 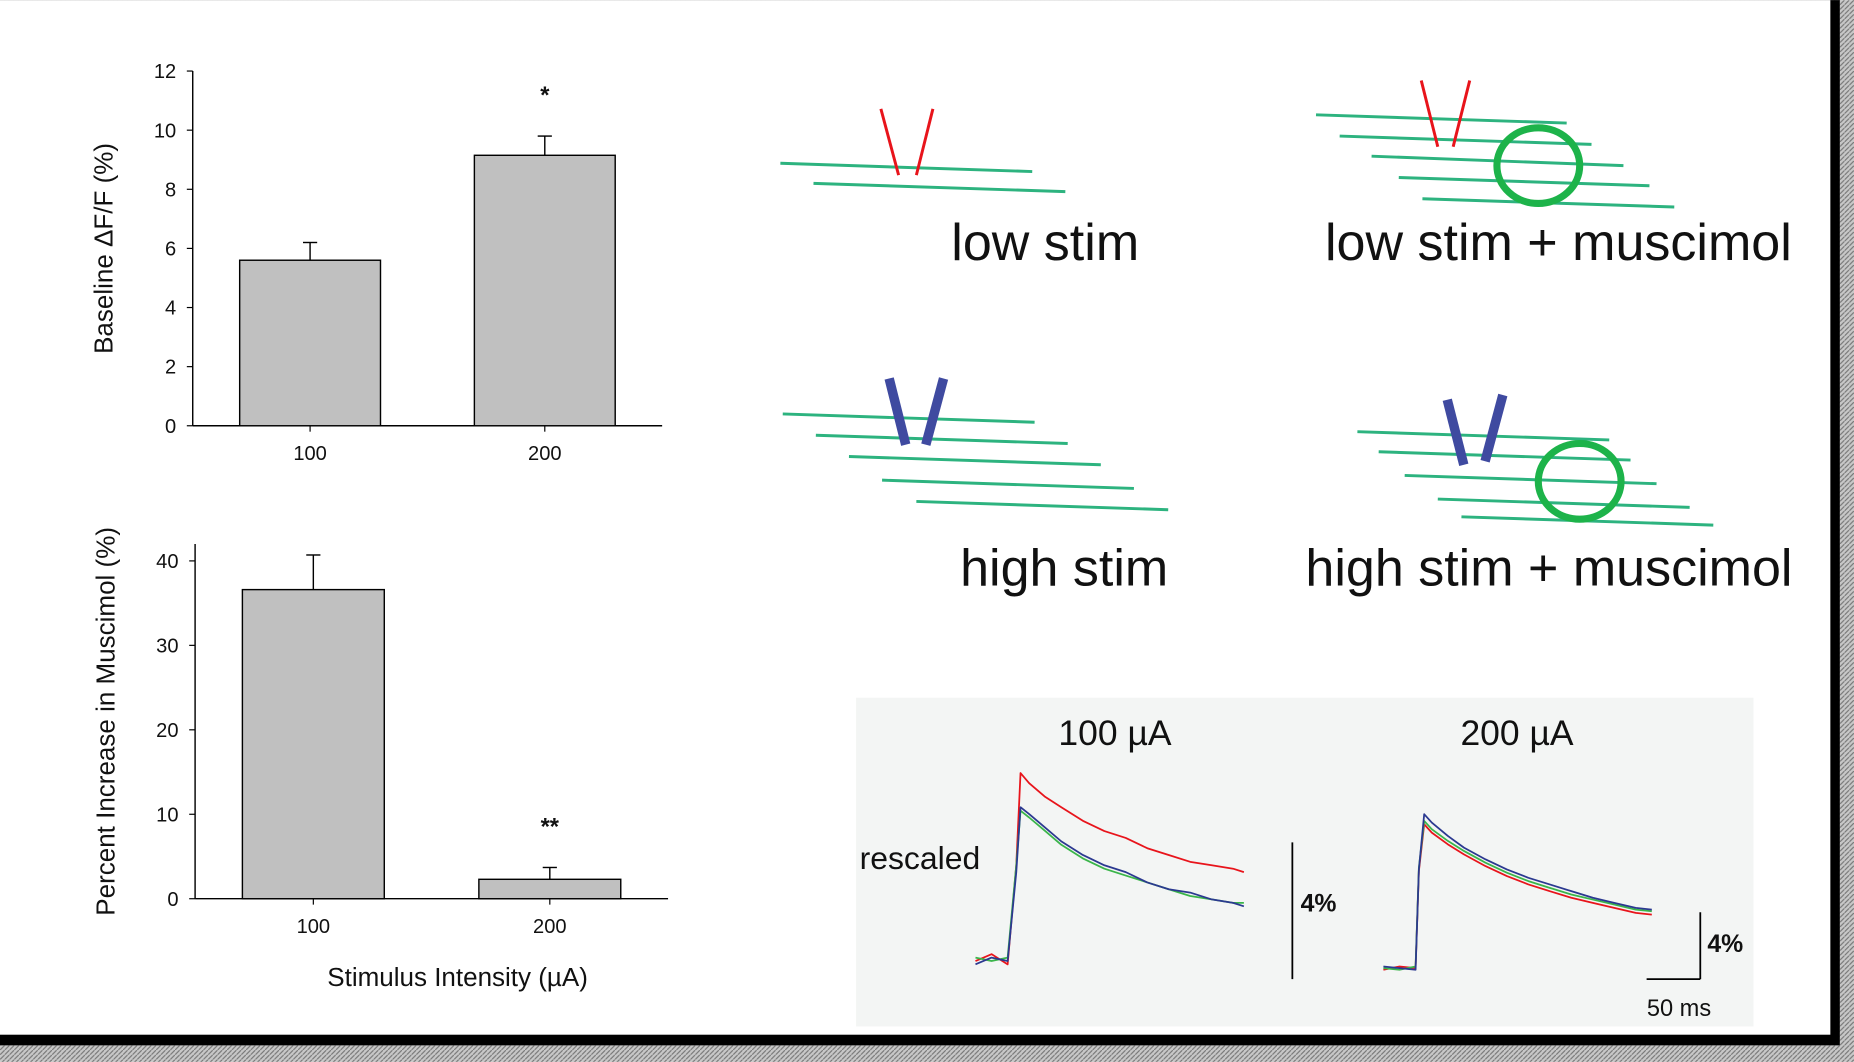 I want to click on y-tick-label: 30, so click(x=167, y=646).